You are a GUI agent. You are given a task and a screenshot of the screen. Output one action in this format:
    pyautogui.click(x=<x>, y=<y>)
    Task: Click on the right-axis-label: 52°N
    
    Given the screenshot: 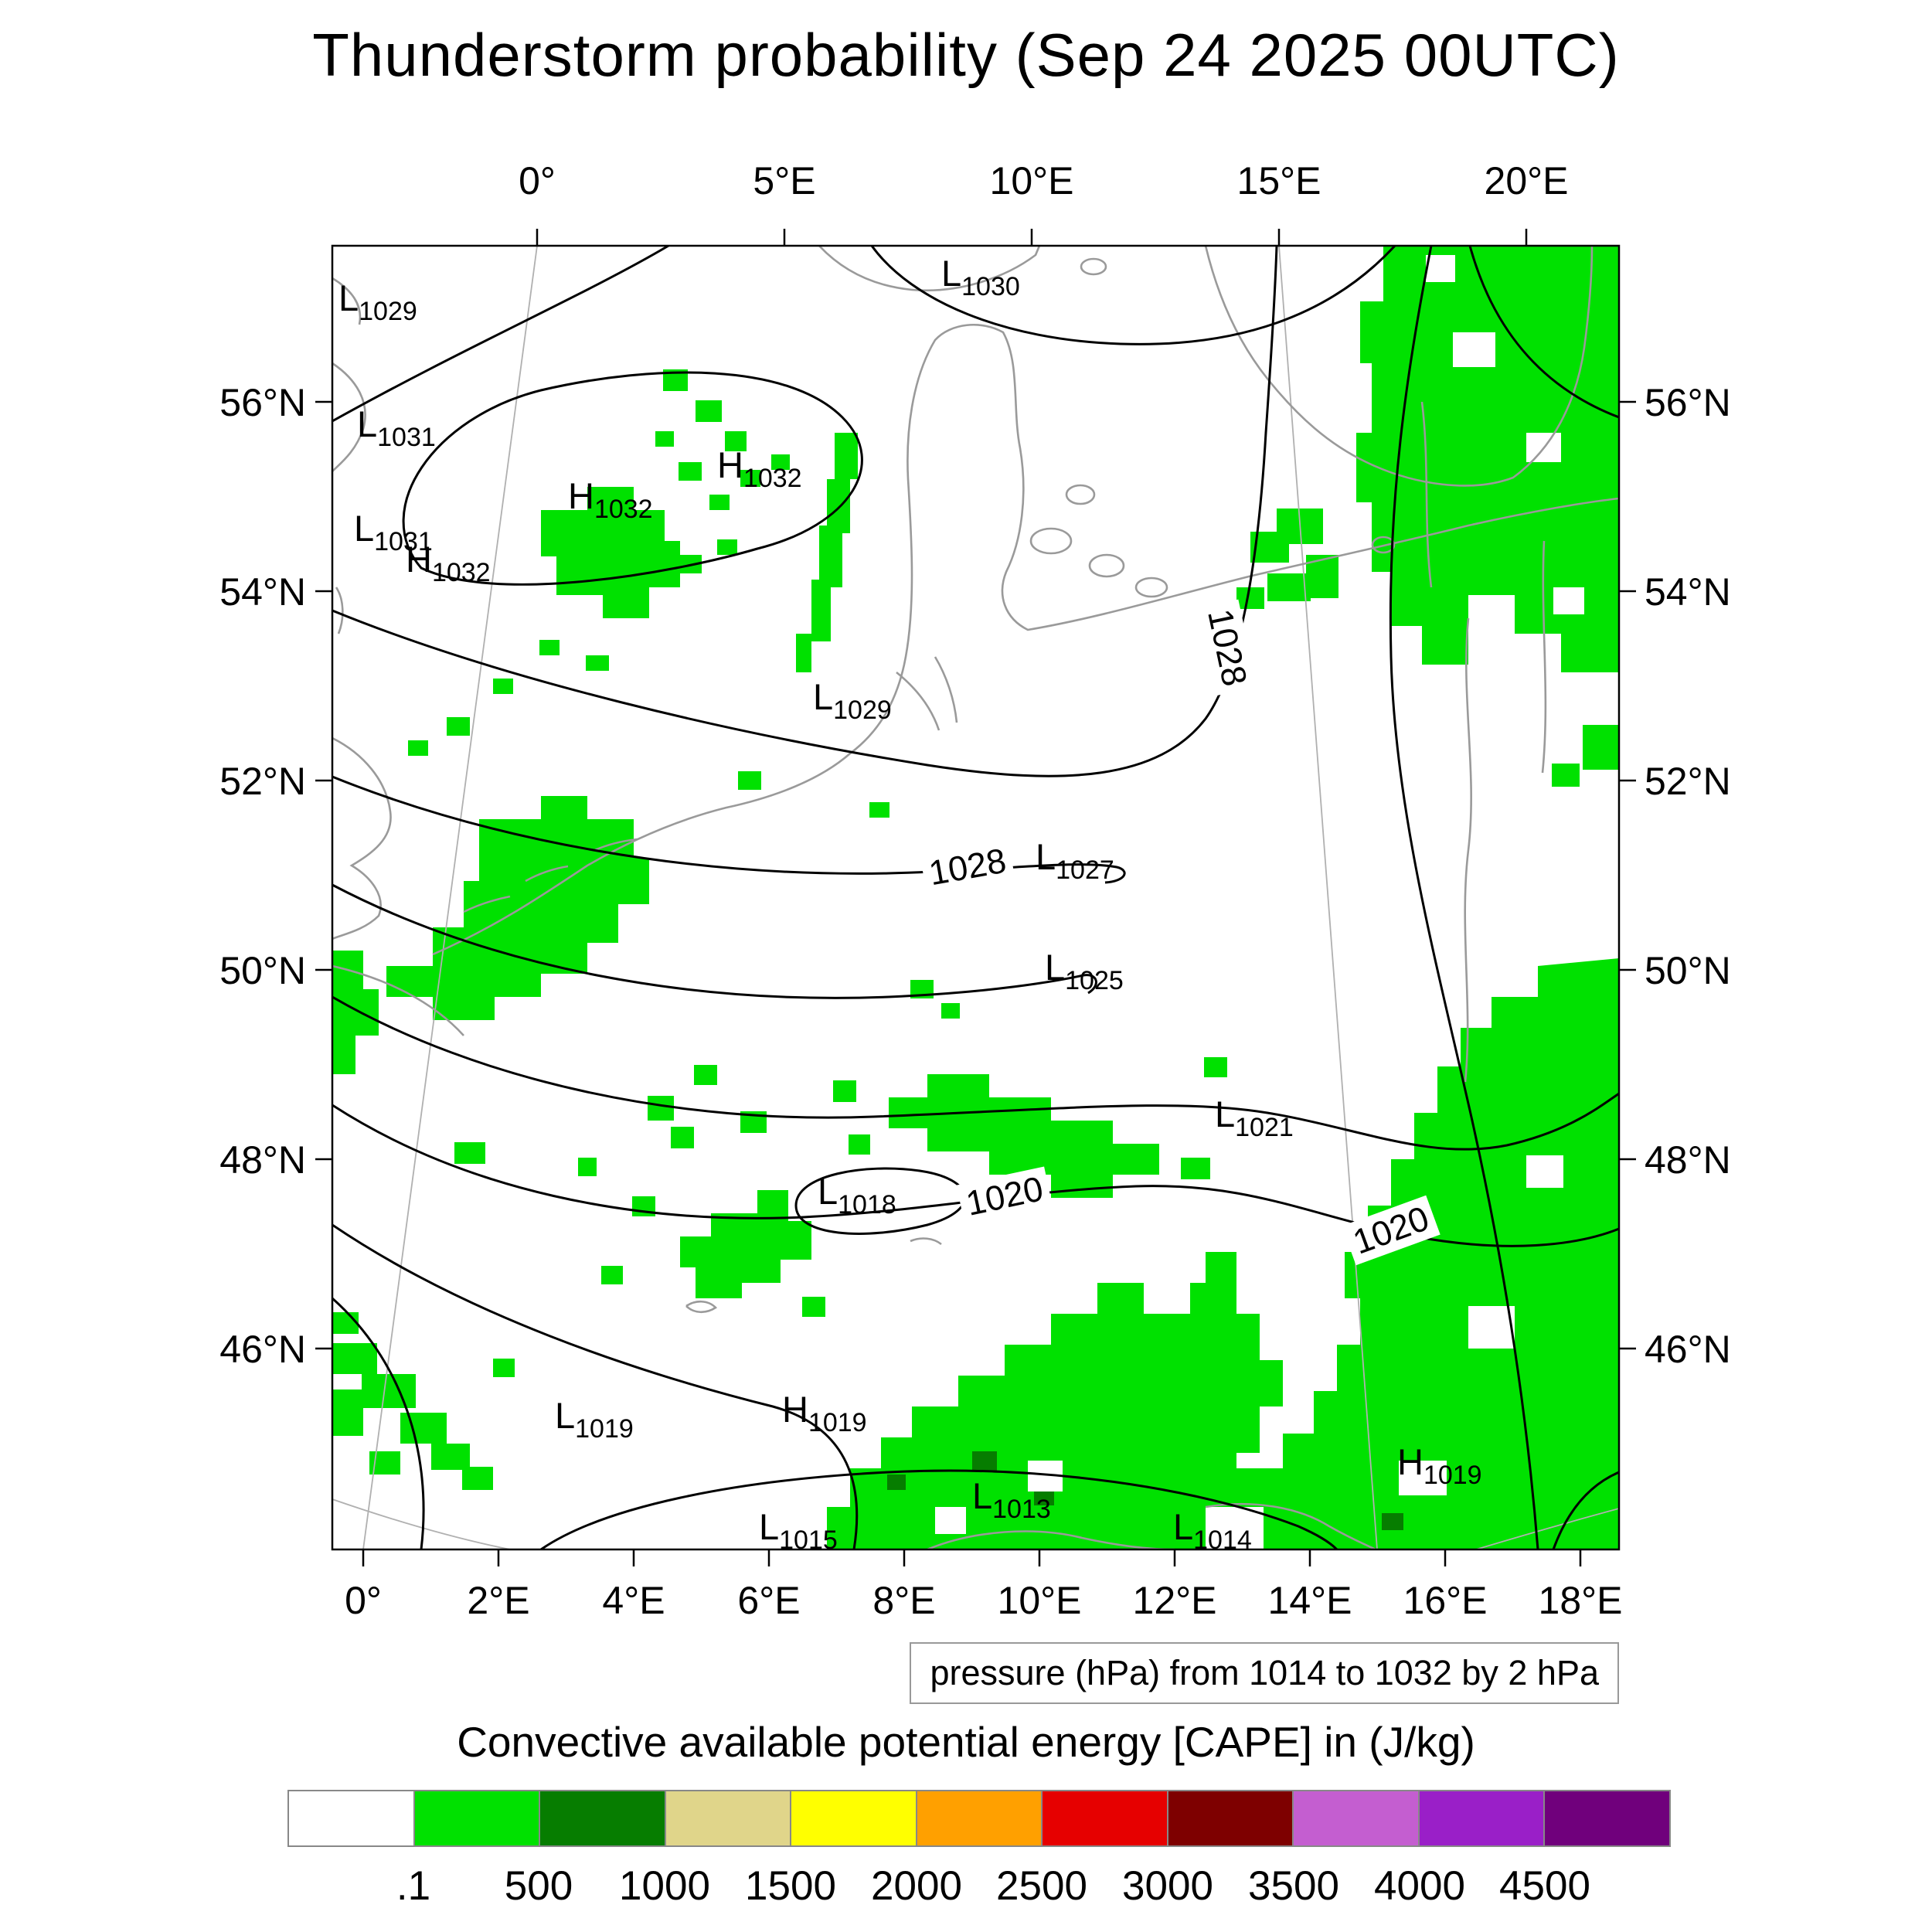 What is the action you would take?
    pyautogui.click(x=1688, y=781)
    